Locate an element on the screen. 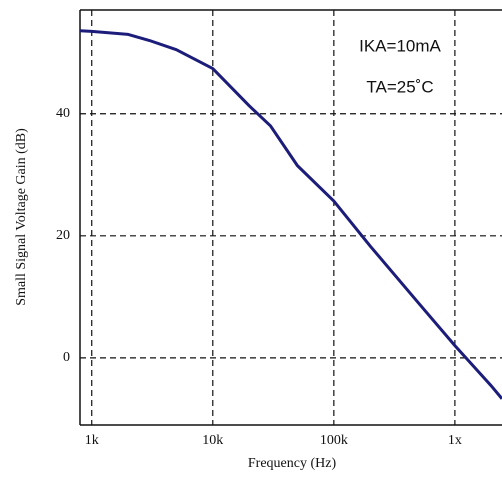 This screenshot has height=479, width=502. x-tick-label: 1k is located at coordinates (92, 440).